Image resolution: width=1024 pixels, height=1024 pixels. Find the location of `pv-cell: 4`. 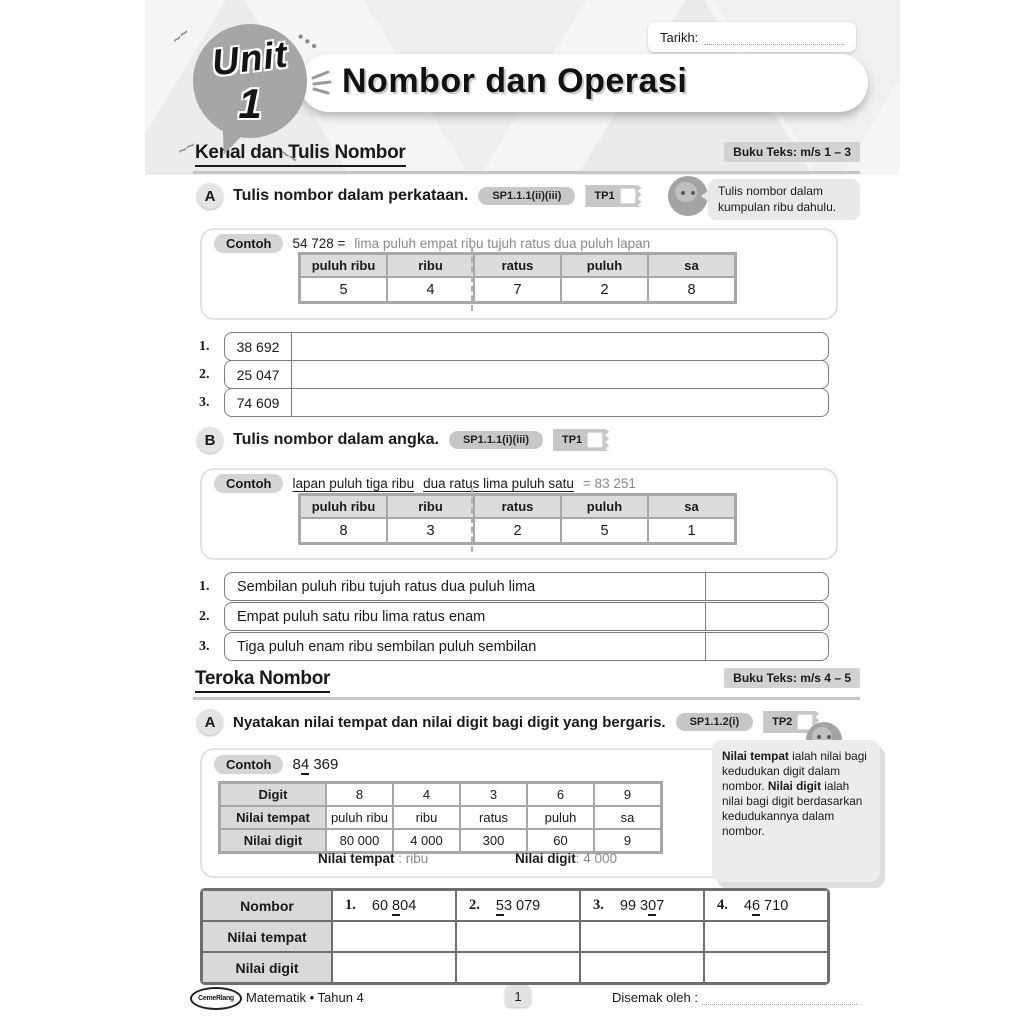

pv-cell: 4 is located at coordinates (426, 794).